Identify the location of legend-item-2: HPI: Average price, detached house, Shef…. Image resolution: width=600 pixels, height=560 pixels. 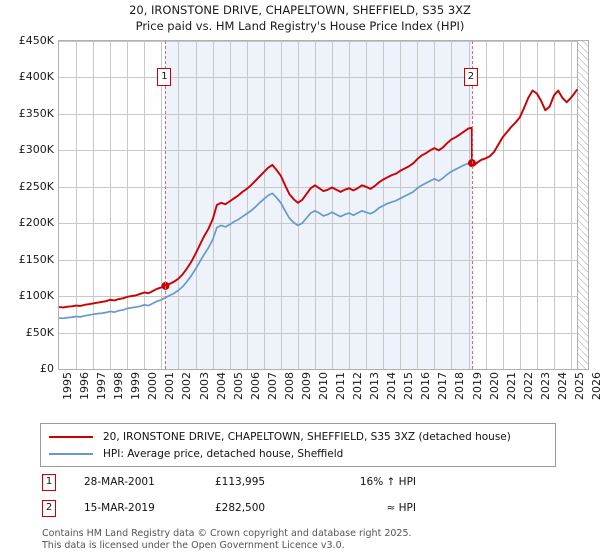
(302, 454).